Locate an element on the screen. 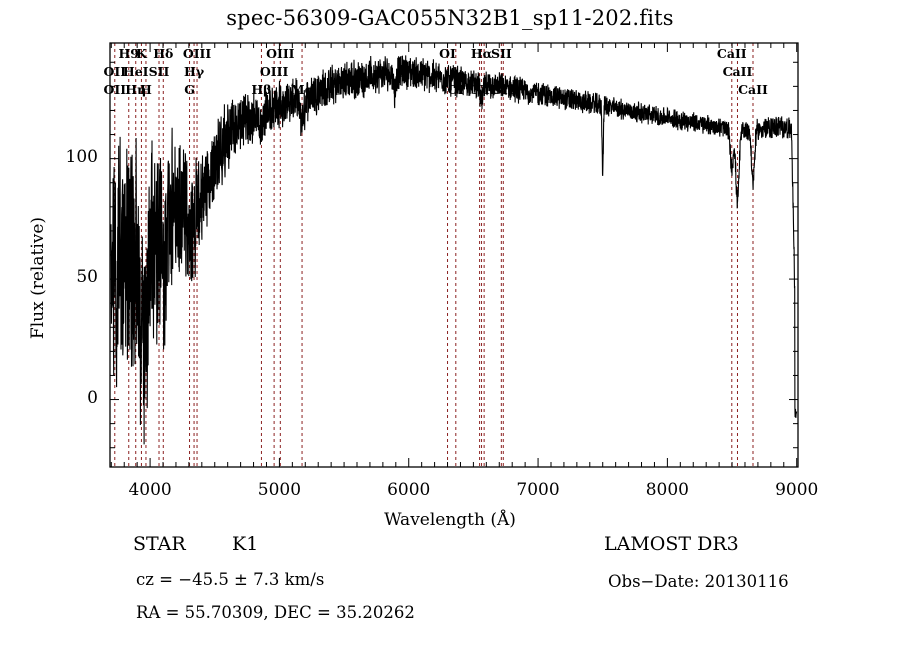  coordinates: RA = 55.70309, DEC = 35.20262 is located at coordinates (275, 612).